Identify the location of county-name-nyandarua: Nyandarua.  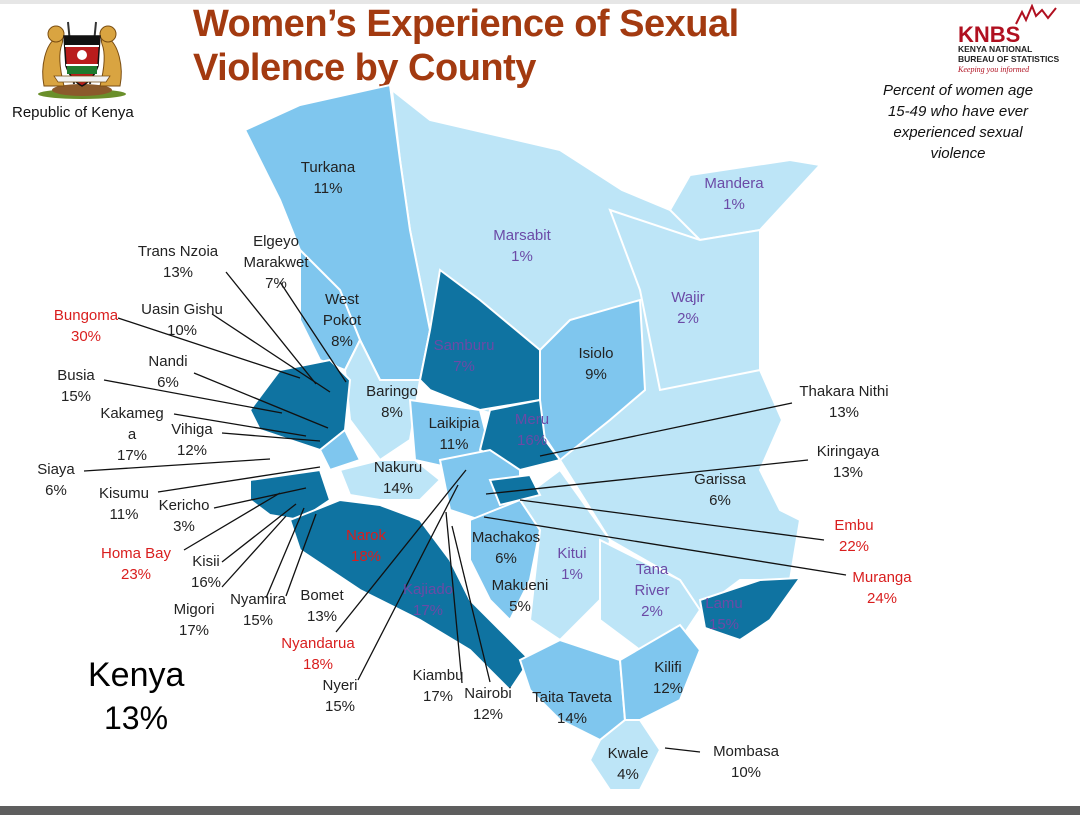
(318, 643).